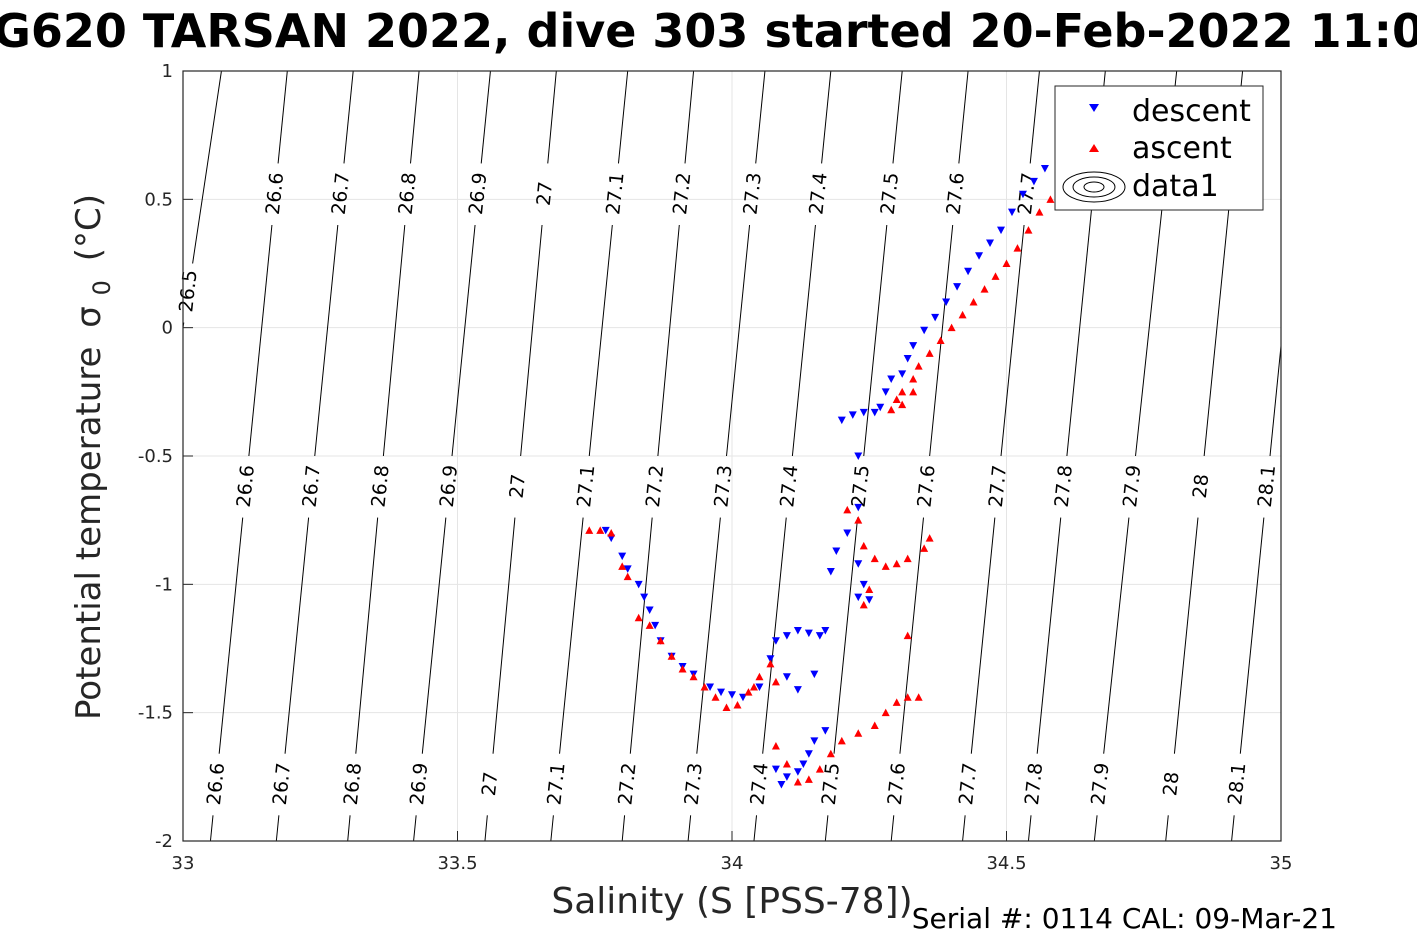 The width and height of the screenshot is (1417, 945). Describe the element at coordinates (408, 193) in the screenshot. I see `contour-label: 26.8` at that location.